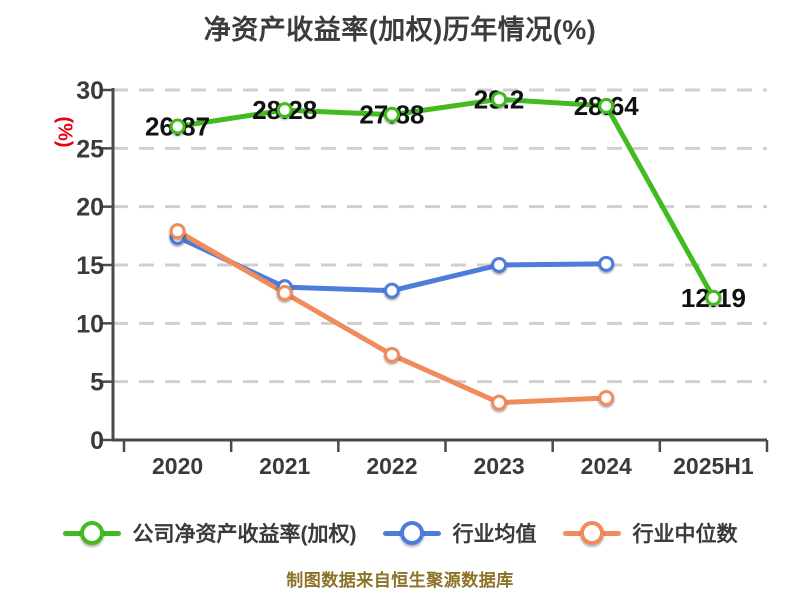  Describe the element at coordinates (177, 466) in the screenshot. I see `x-tick-label: 2020` at that location.